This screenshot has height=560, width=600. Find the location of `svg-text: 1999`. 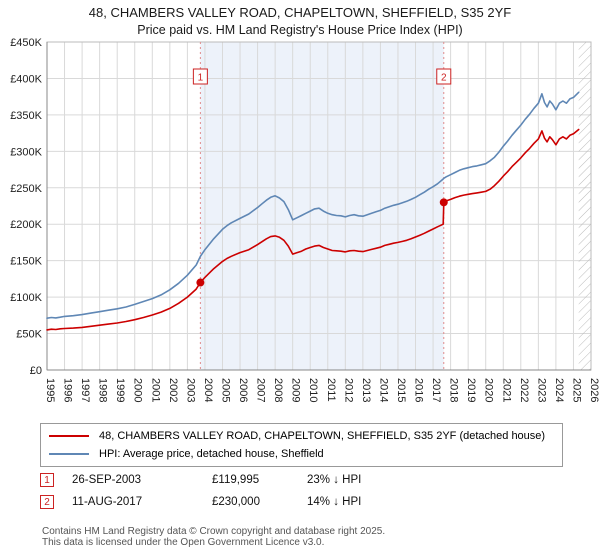

svg-text: 1999 is located at coordinates (120, 390).